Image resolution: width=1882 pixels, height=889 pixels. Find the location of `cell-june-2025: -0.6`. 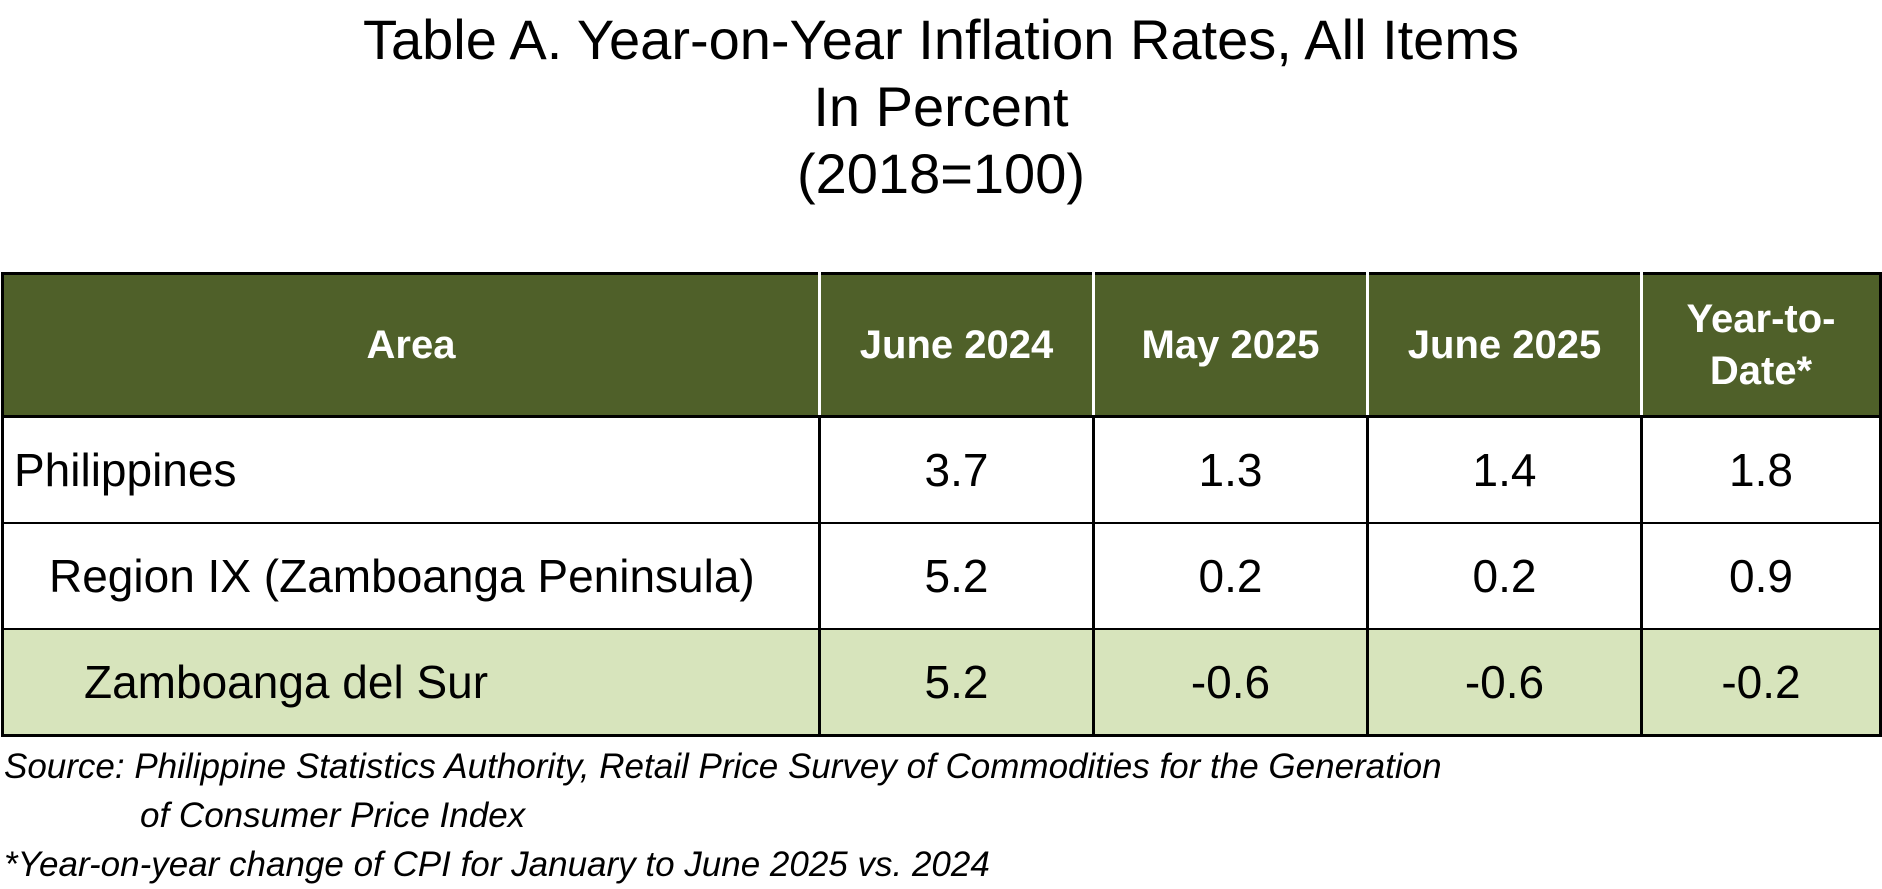

cell-june-2025: -0.6 is located at coordinates (1504, 682).